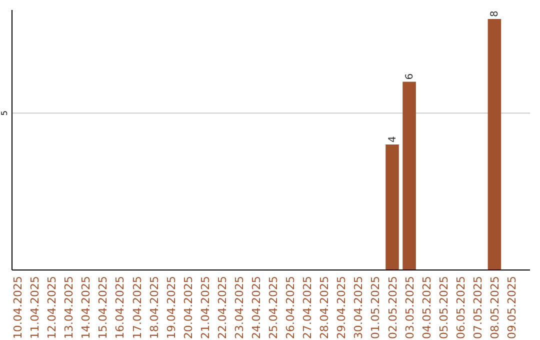  Describe the element at coordinates (137, 307) in the screenshot. I see `x-tick-label: 17.04.2025` at that location.